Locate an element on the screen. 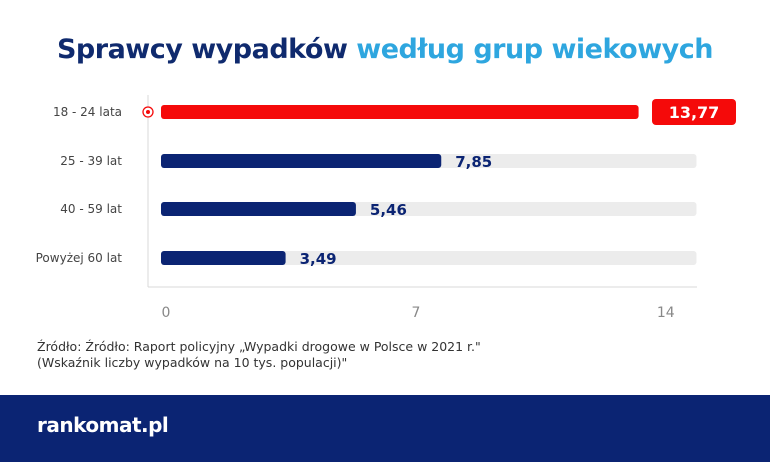 This screenshot has height=462, width=770. highlight-marker-dot is located at coordinates (148, 112).